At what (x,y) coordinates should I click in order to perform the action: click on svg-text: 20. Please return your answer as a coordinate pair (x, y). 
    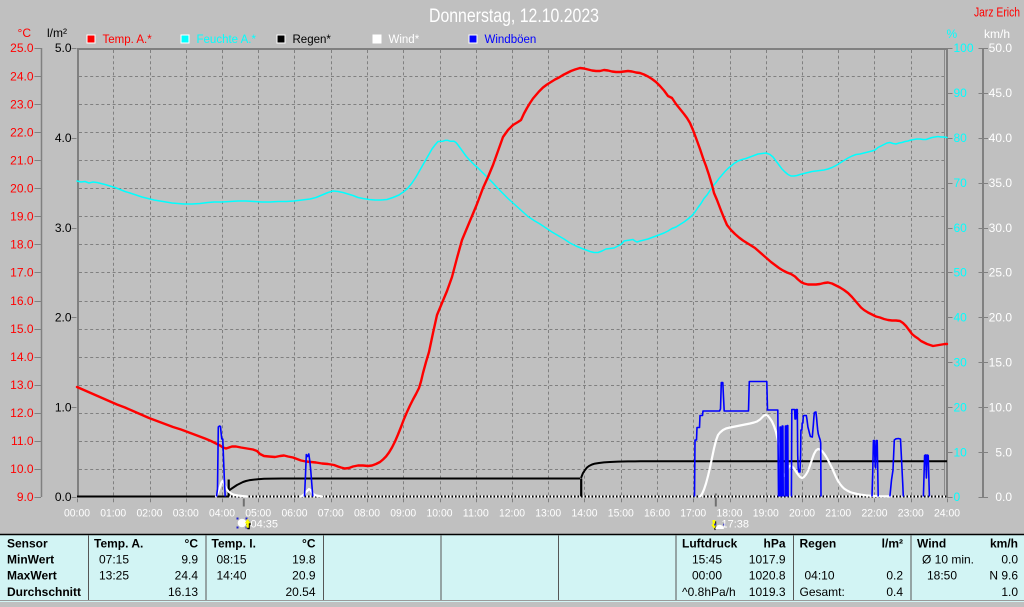
    Looking at the image, I should click on (961, 407).